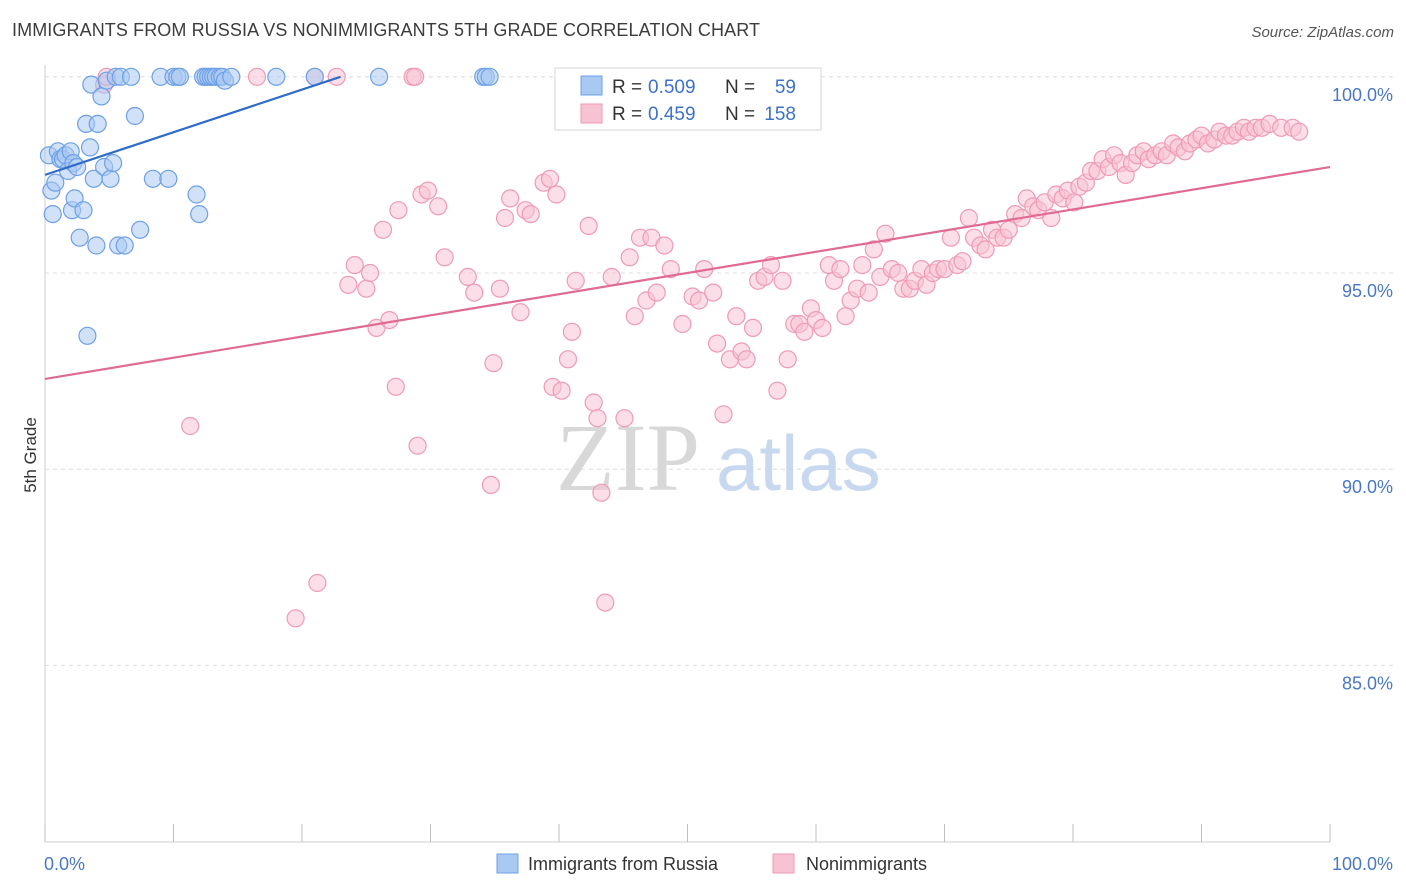 Image resolution: width=1406 pixels, height=892 pixels. What do you see at coordinates (30, 455) in the screenshot?
I see `y-axis-label: 5th Grade` at bounding box center [30, 455].